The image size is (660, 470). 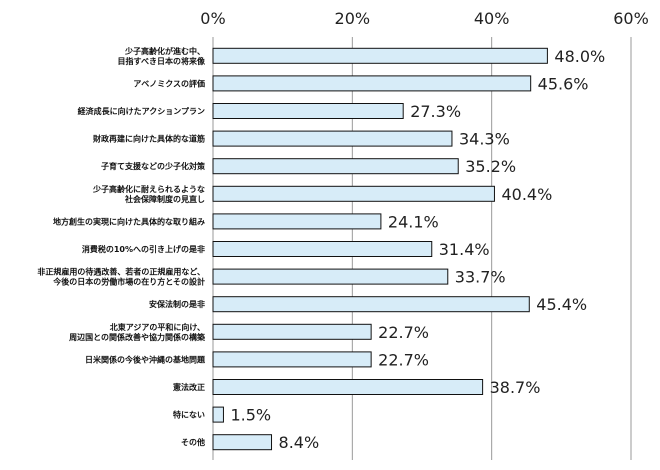 I want to click on value-label: 27.3%, so click(x=435, y=111).